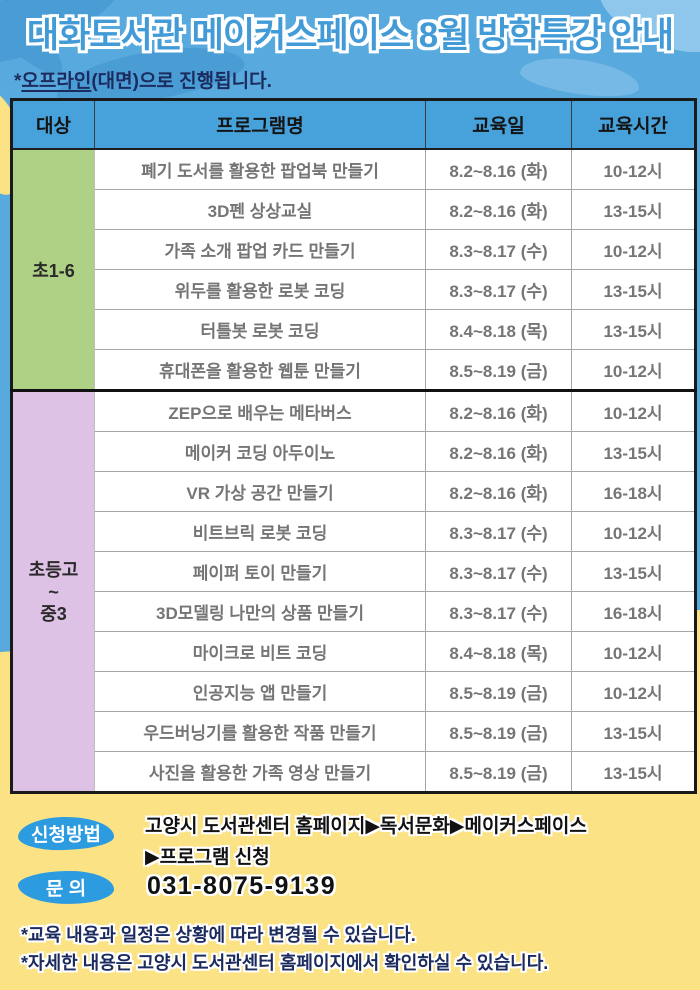 Image resolution: width=700 pixels, height=990 pixels. I want to click on footnote-2: *자세한 내용은 고양시 도서관센터 홈페이지에서 확인하실 수 있습니다., so click(285, 963).